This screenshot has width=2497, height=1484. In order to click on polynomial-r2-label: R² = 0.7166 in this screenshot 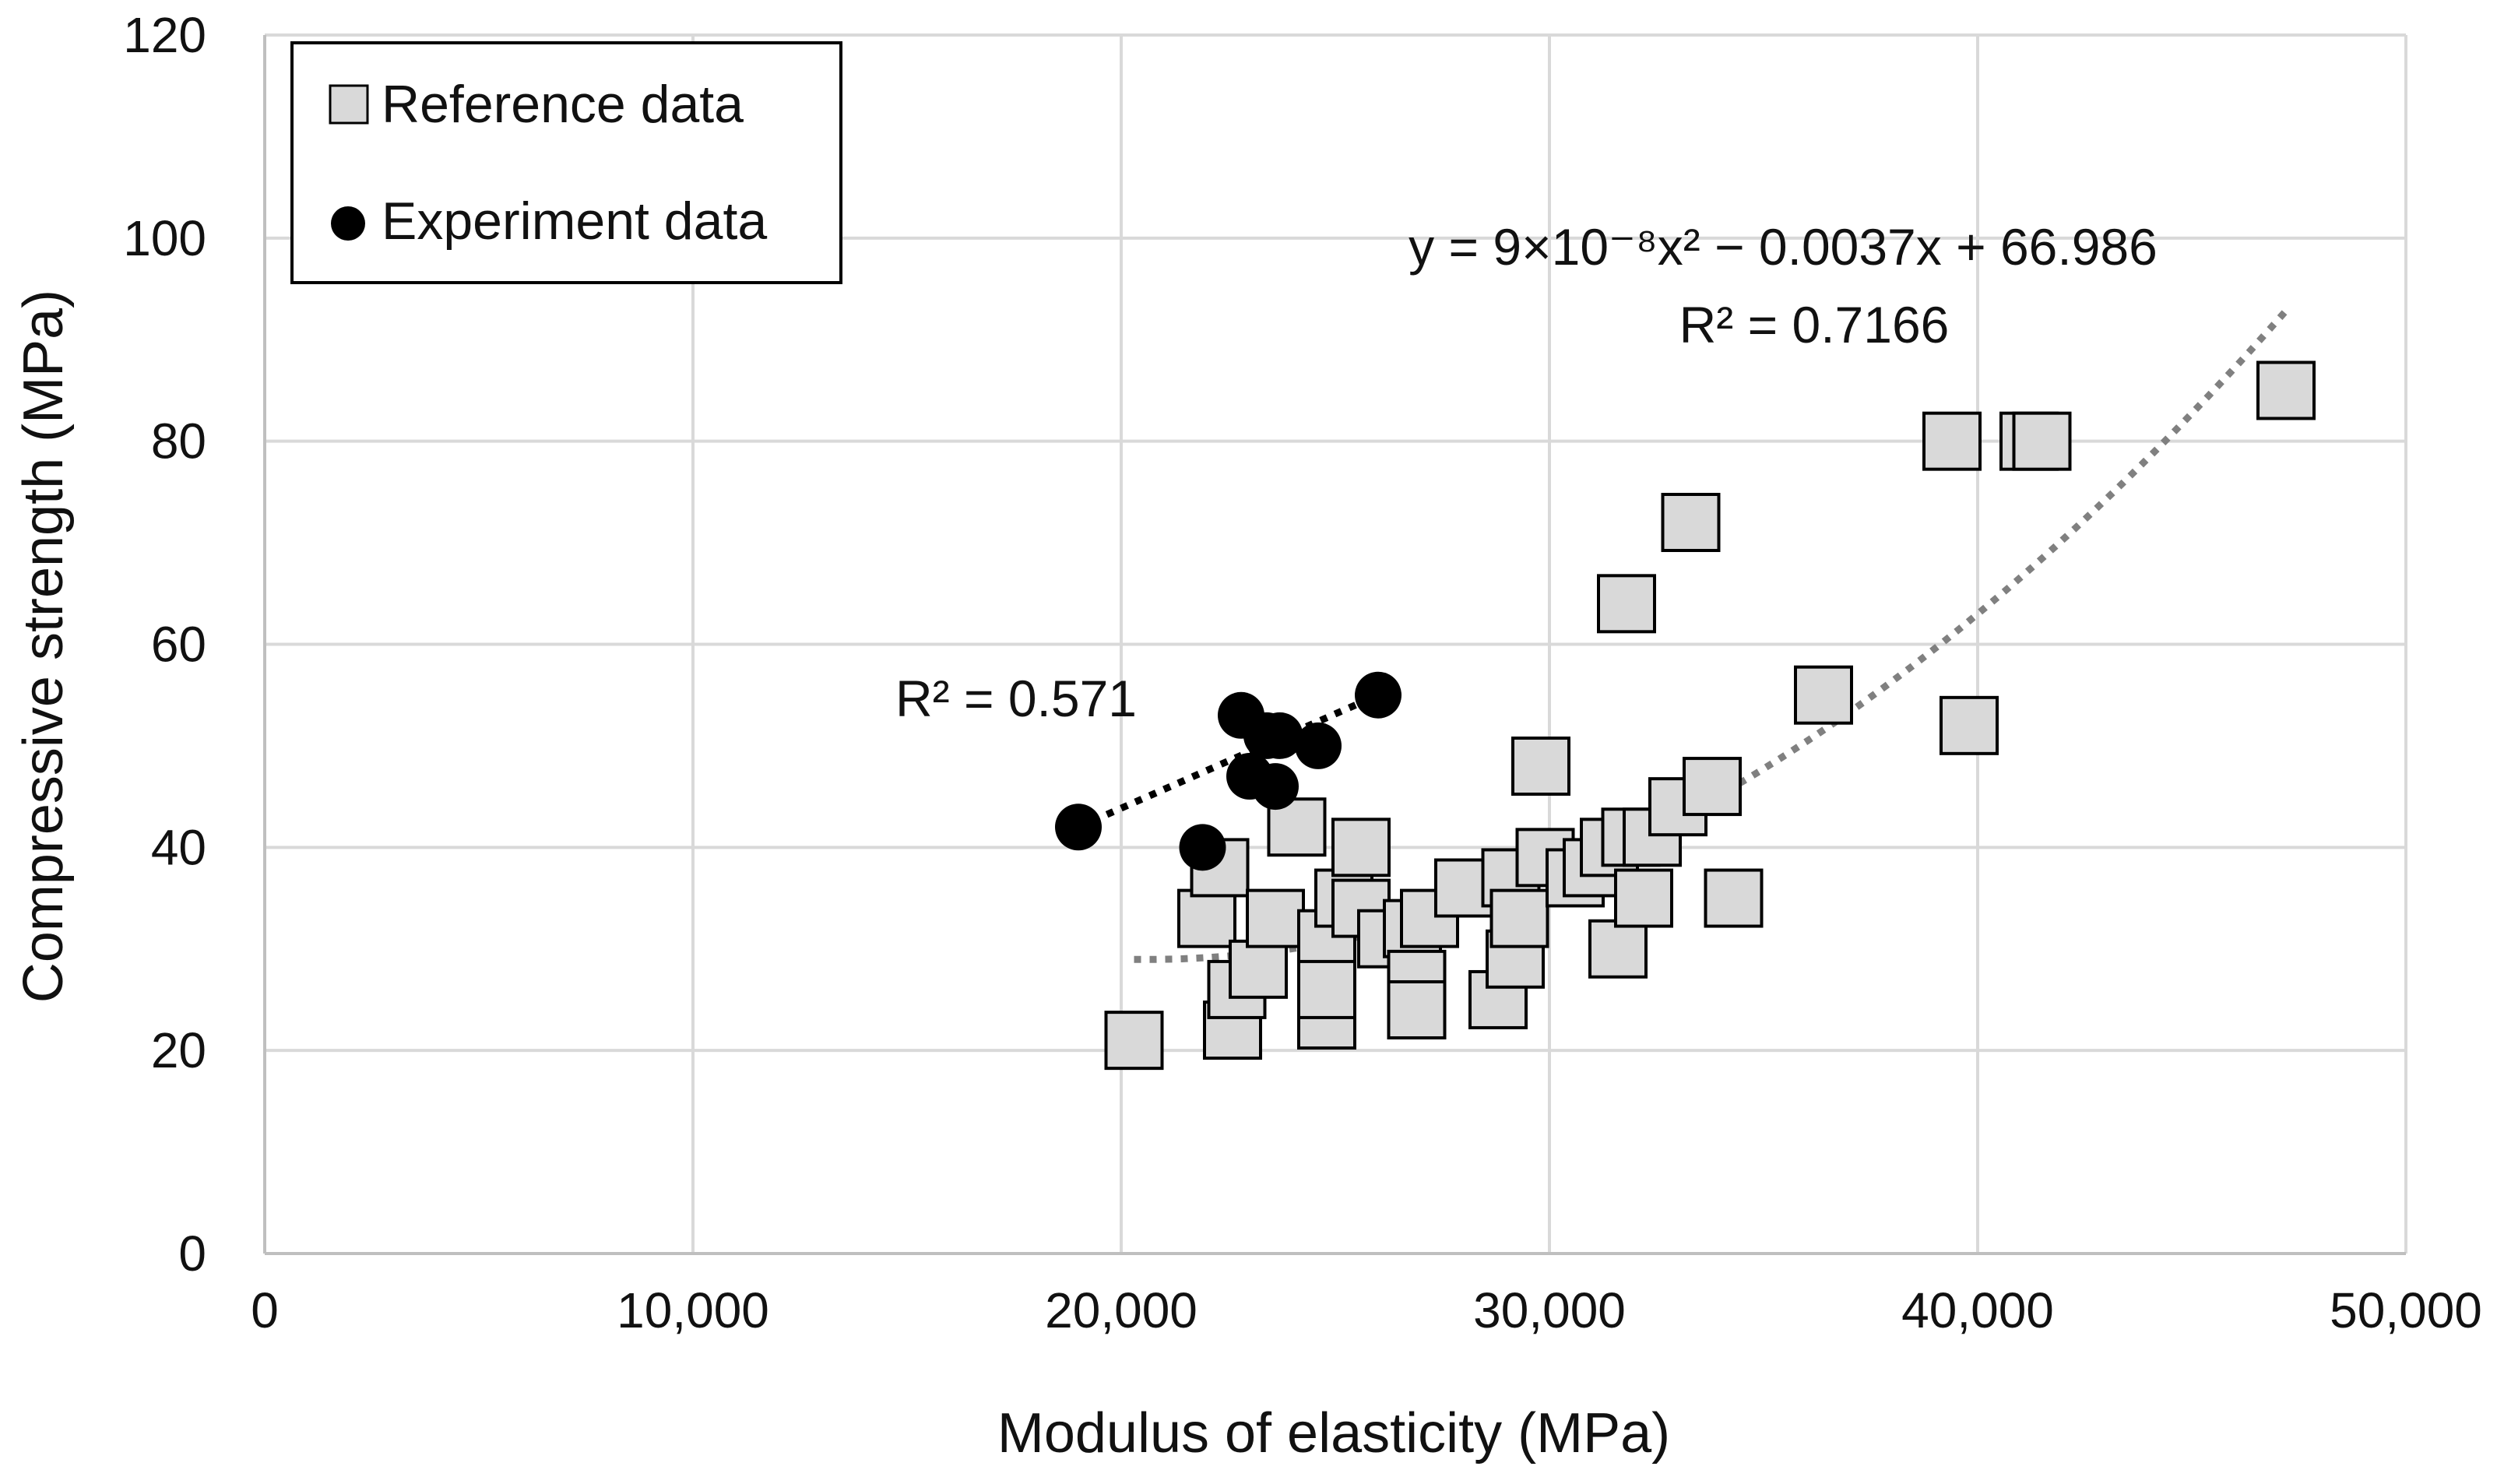, I will do `click(1814, 325)`.